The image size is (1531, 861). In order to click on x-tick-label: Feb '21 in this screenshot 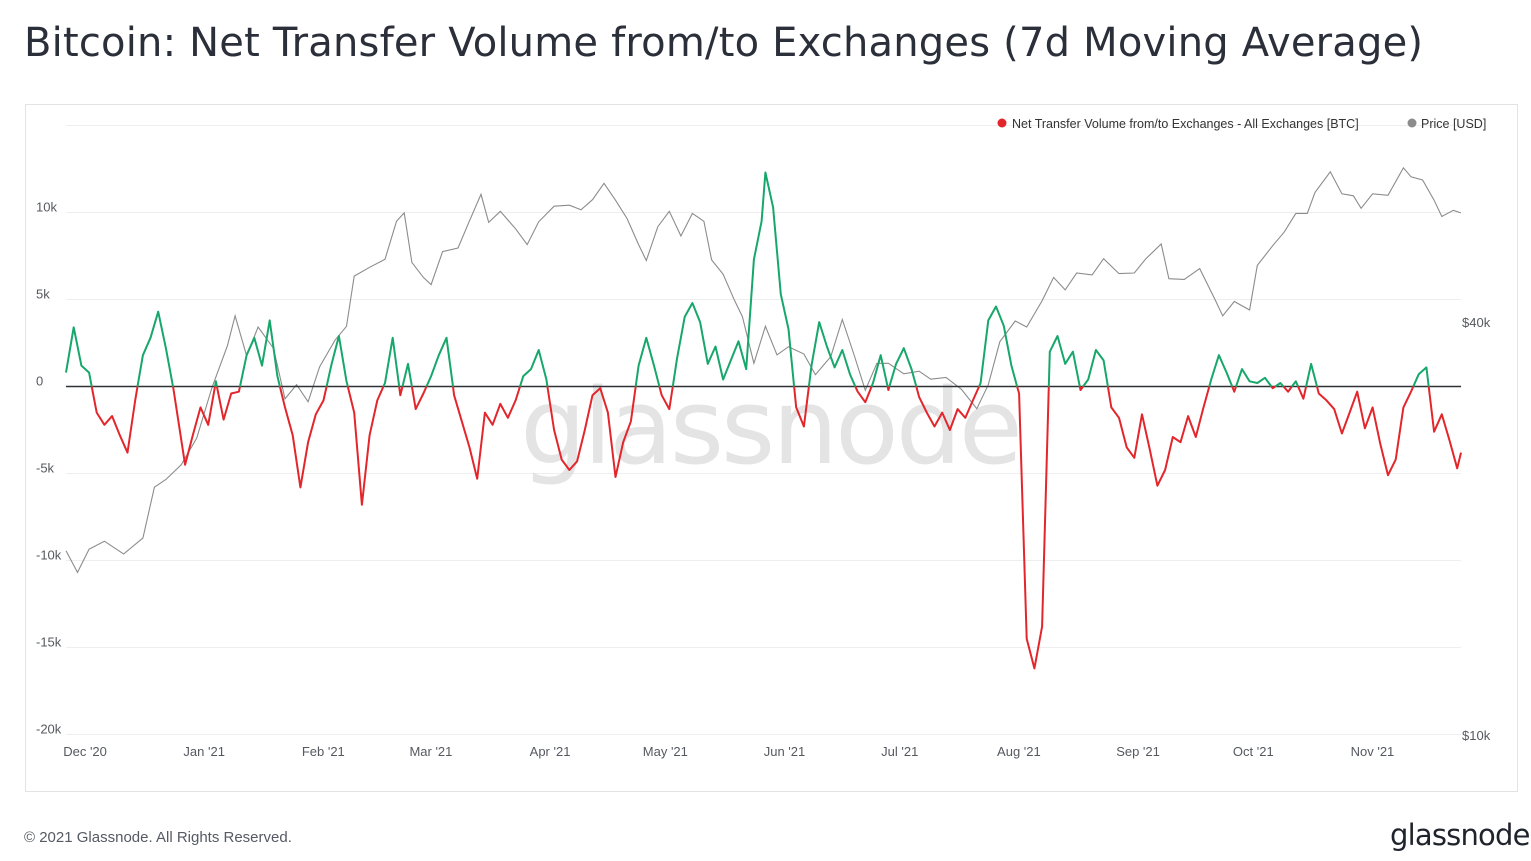, I will do `click(323, 751)`.